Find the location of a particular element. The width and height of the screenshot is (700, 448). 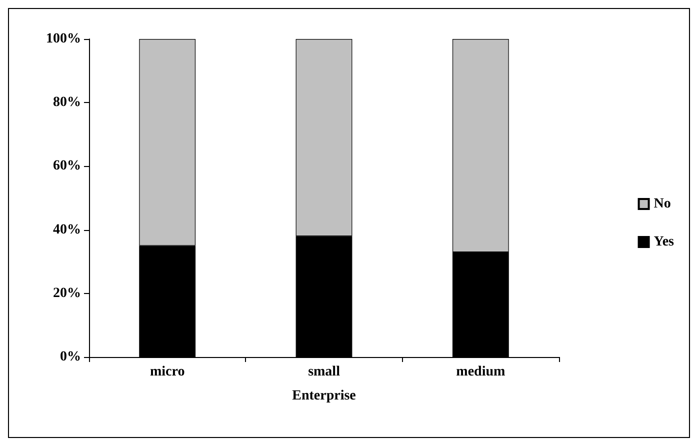

legend-label: Yes is located at coordinates (664, 242).